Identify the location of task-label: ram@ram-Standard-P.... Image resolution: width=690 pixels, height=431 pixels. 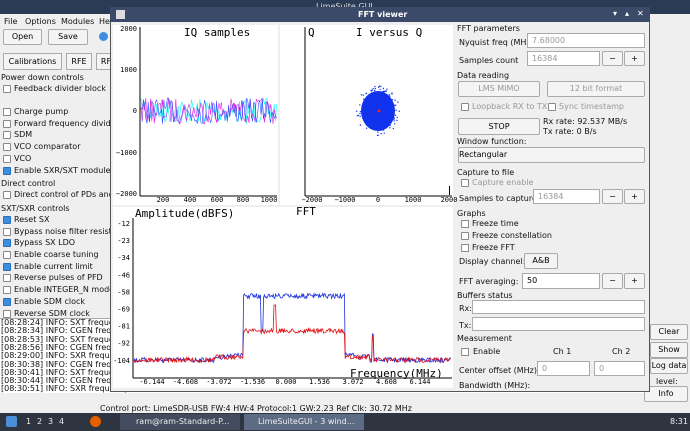
(183, 421).